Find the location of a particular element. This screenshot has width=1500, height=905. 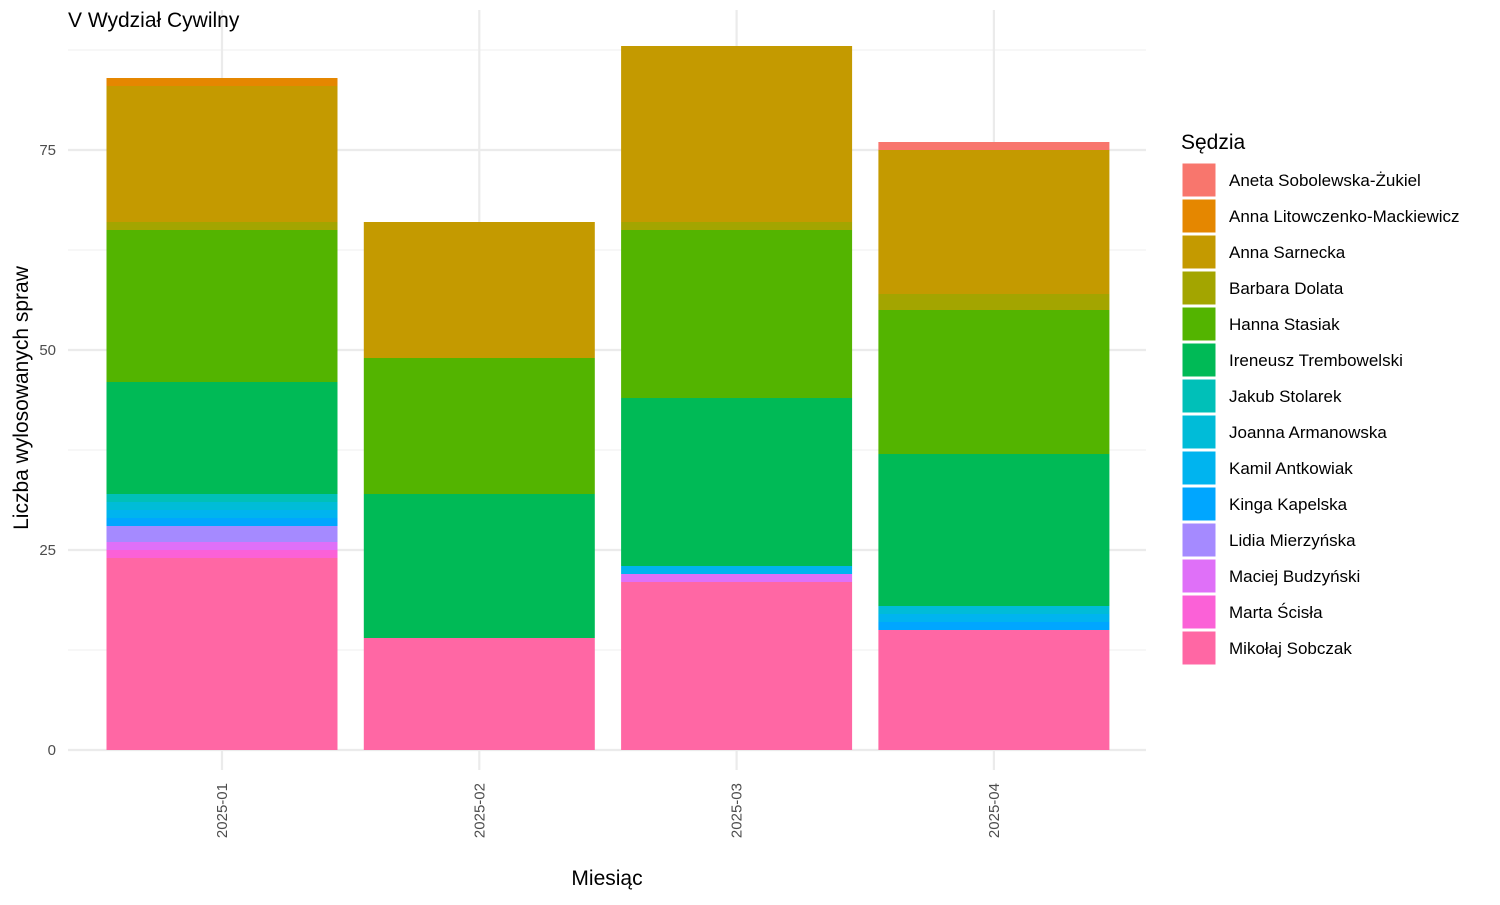

y-tick-label: 0 is located at coordinates (52, 750).